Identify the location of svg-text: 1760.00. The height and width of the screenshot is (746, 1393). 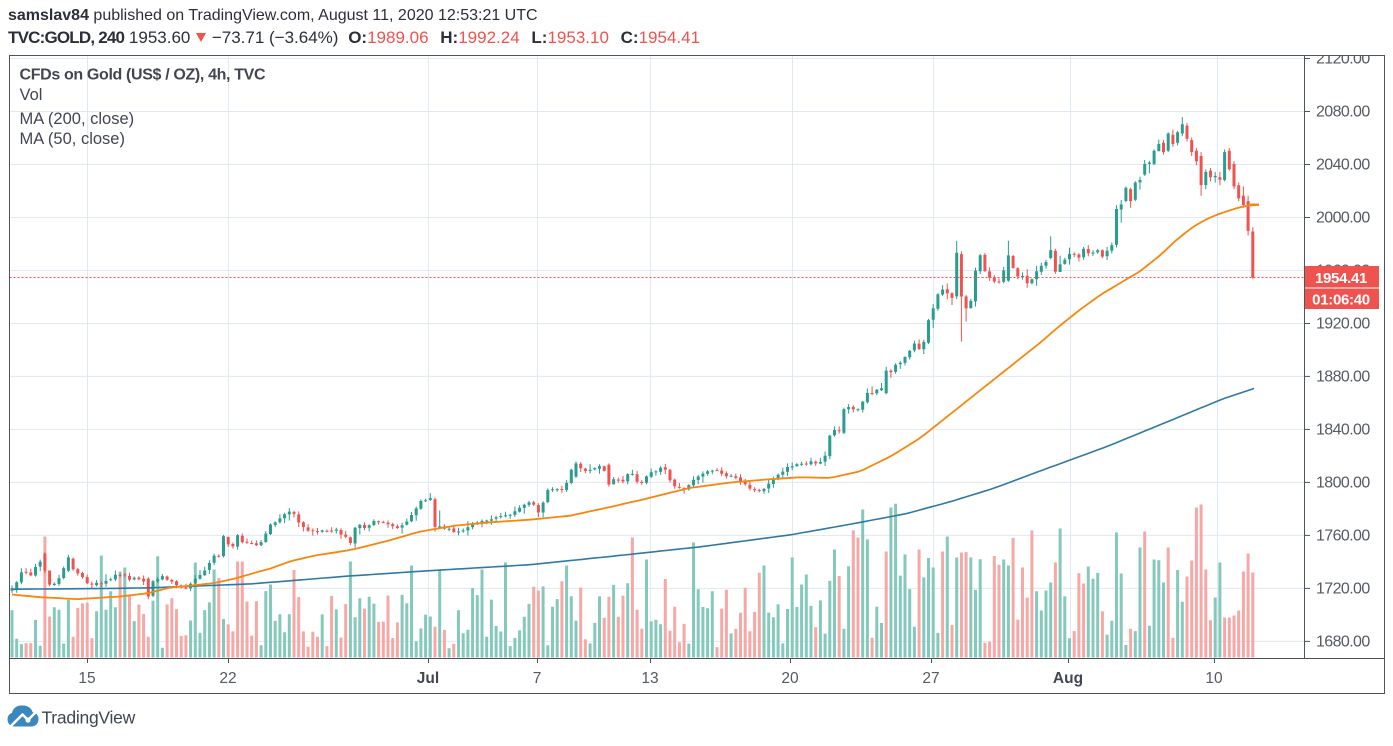
(1343, 535).